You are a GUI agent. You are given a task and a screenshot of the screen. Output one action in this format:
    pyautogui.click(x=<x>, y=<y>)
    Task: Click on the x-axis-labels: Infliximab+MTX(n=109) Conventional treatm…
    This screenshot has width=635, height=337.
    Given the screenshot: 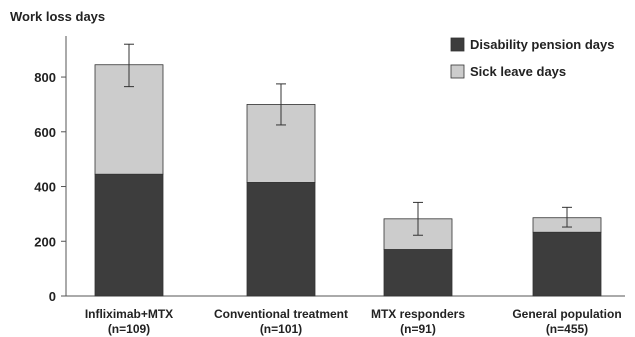 What is the action you would take?
    pyautogui.click(x=353, y=321)
    